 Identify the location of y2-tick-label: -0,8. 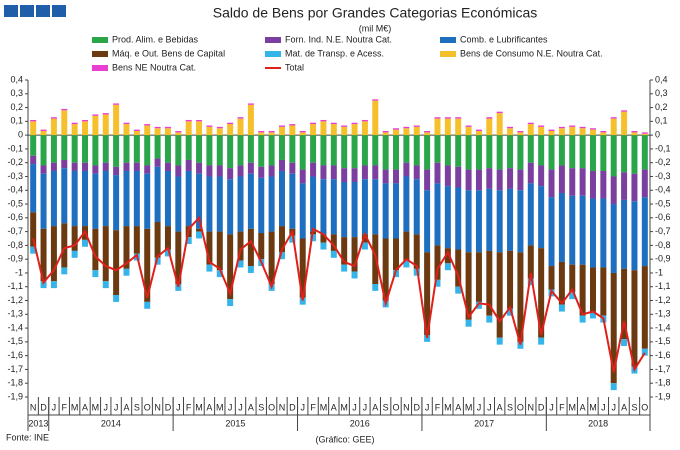
(663, 245).